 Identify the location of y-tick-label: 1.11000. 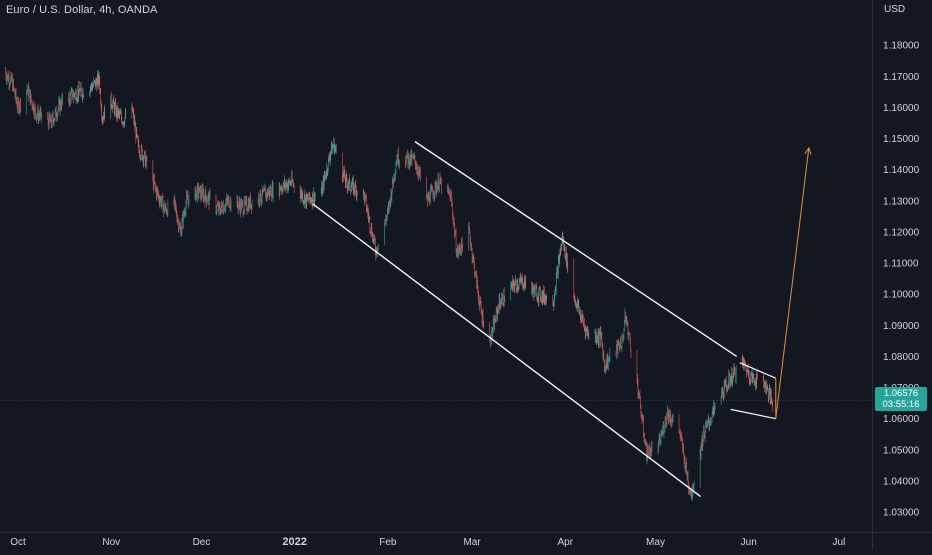
(901, 264).